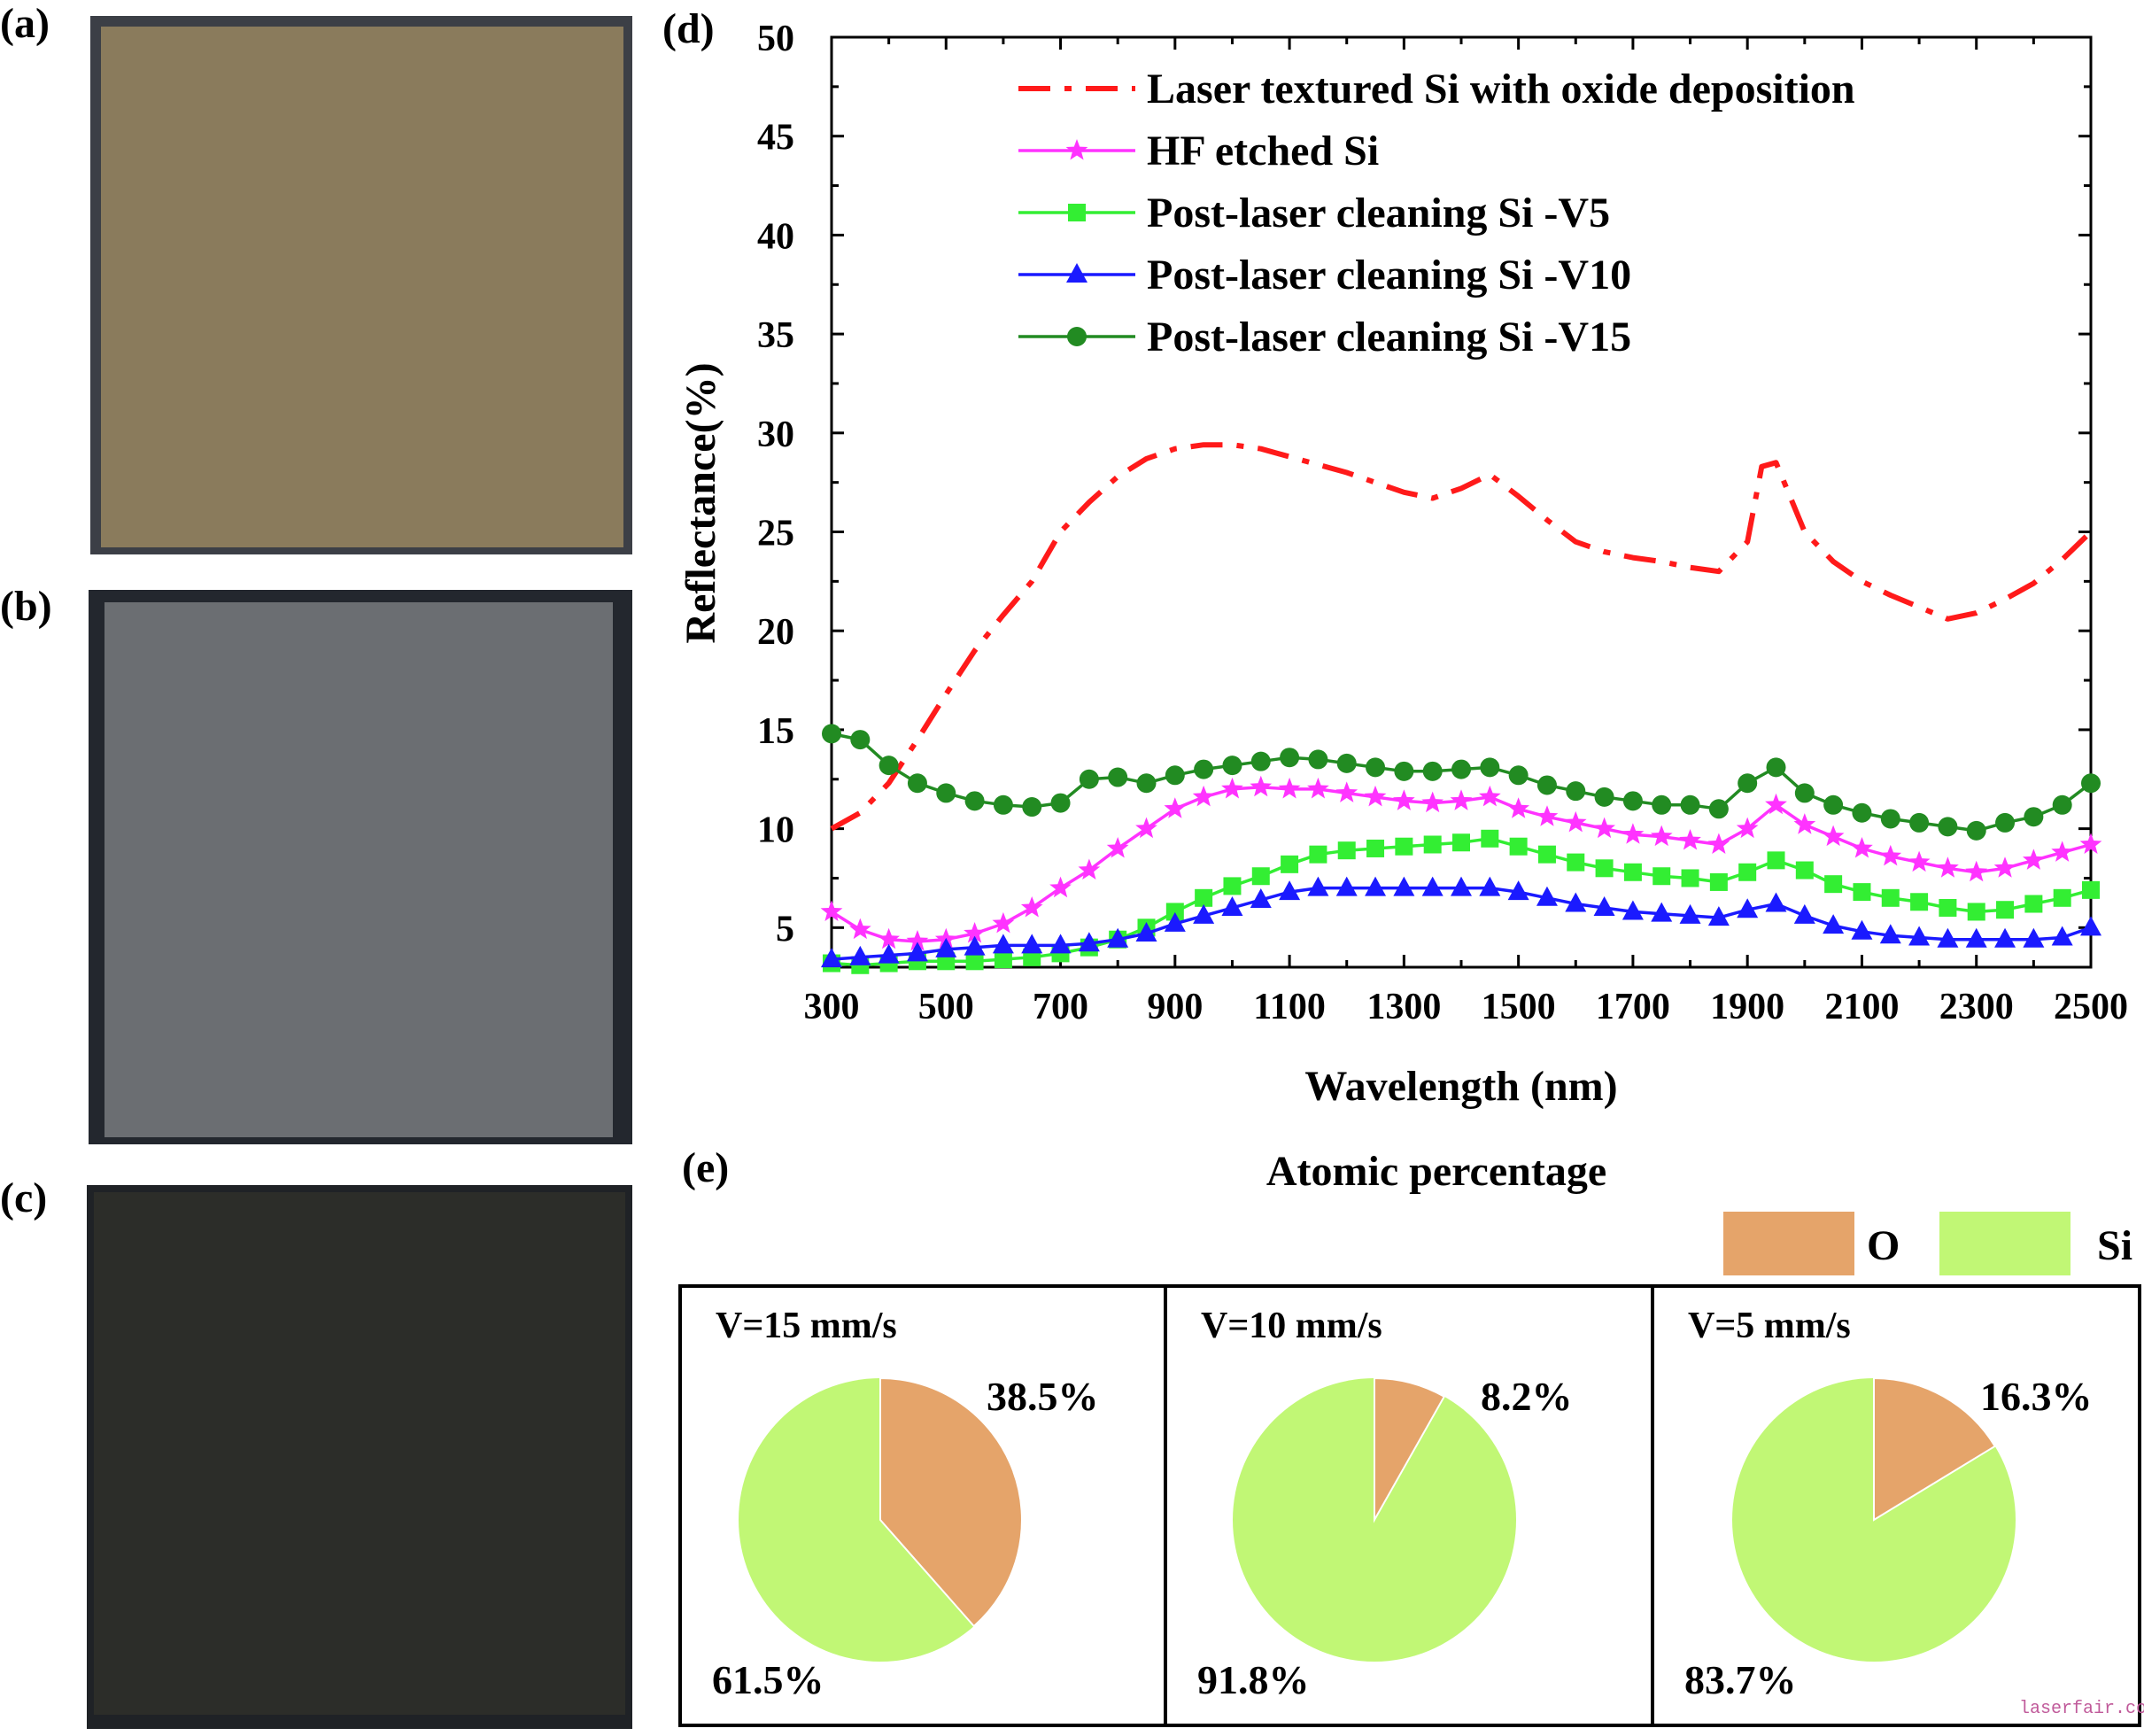 The image size is (2144, 1736). I want to click on photo-panel-a: (a), so click(316, 277).